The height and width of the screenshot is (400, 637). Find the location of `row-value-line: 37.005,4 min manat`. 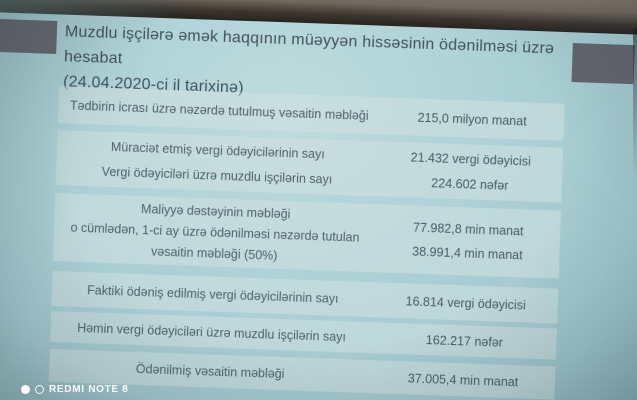

row-value-line: 37.005,4 min manat is located at coordinates (463, 379).